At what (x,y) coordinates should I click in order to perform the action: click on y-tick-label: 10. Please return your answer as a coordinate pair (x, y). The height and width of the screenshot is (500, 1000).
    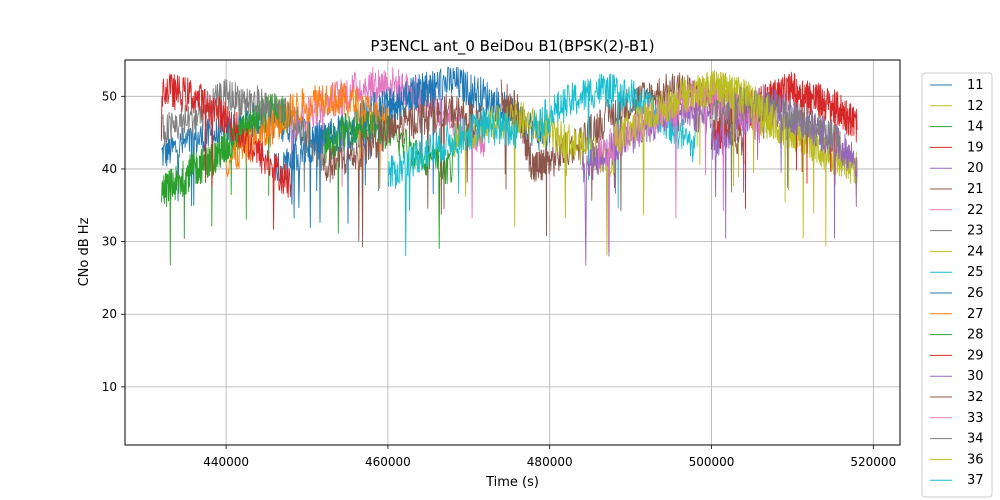
    Looking at the image, I should click on (109, 387).